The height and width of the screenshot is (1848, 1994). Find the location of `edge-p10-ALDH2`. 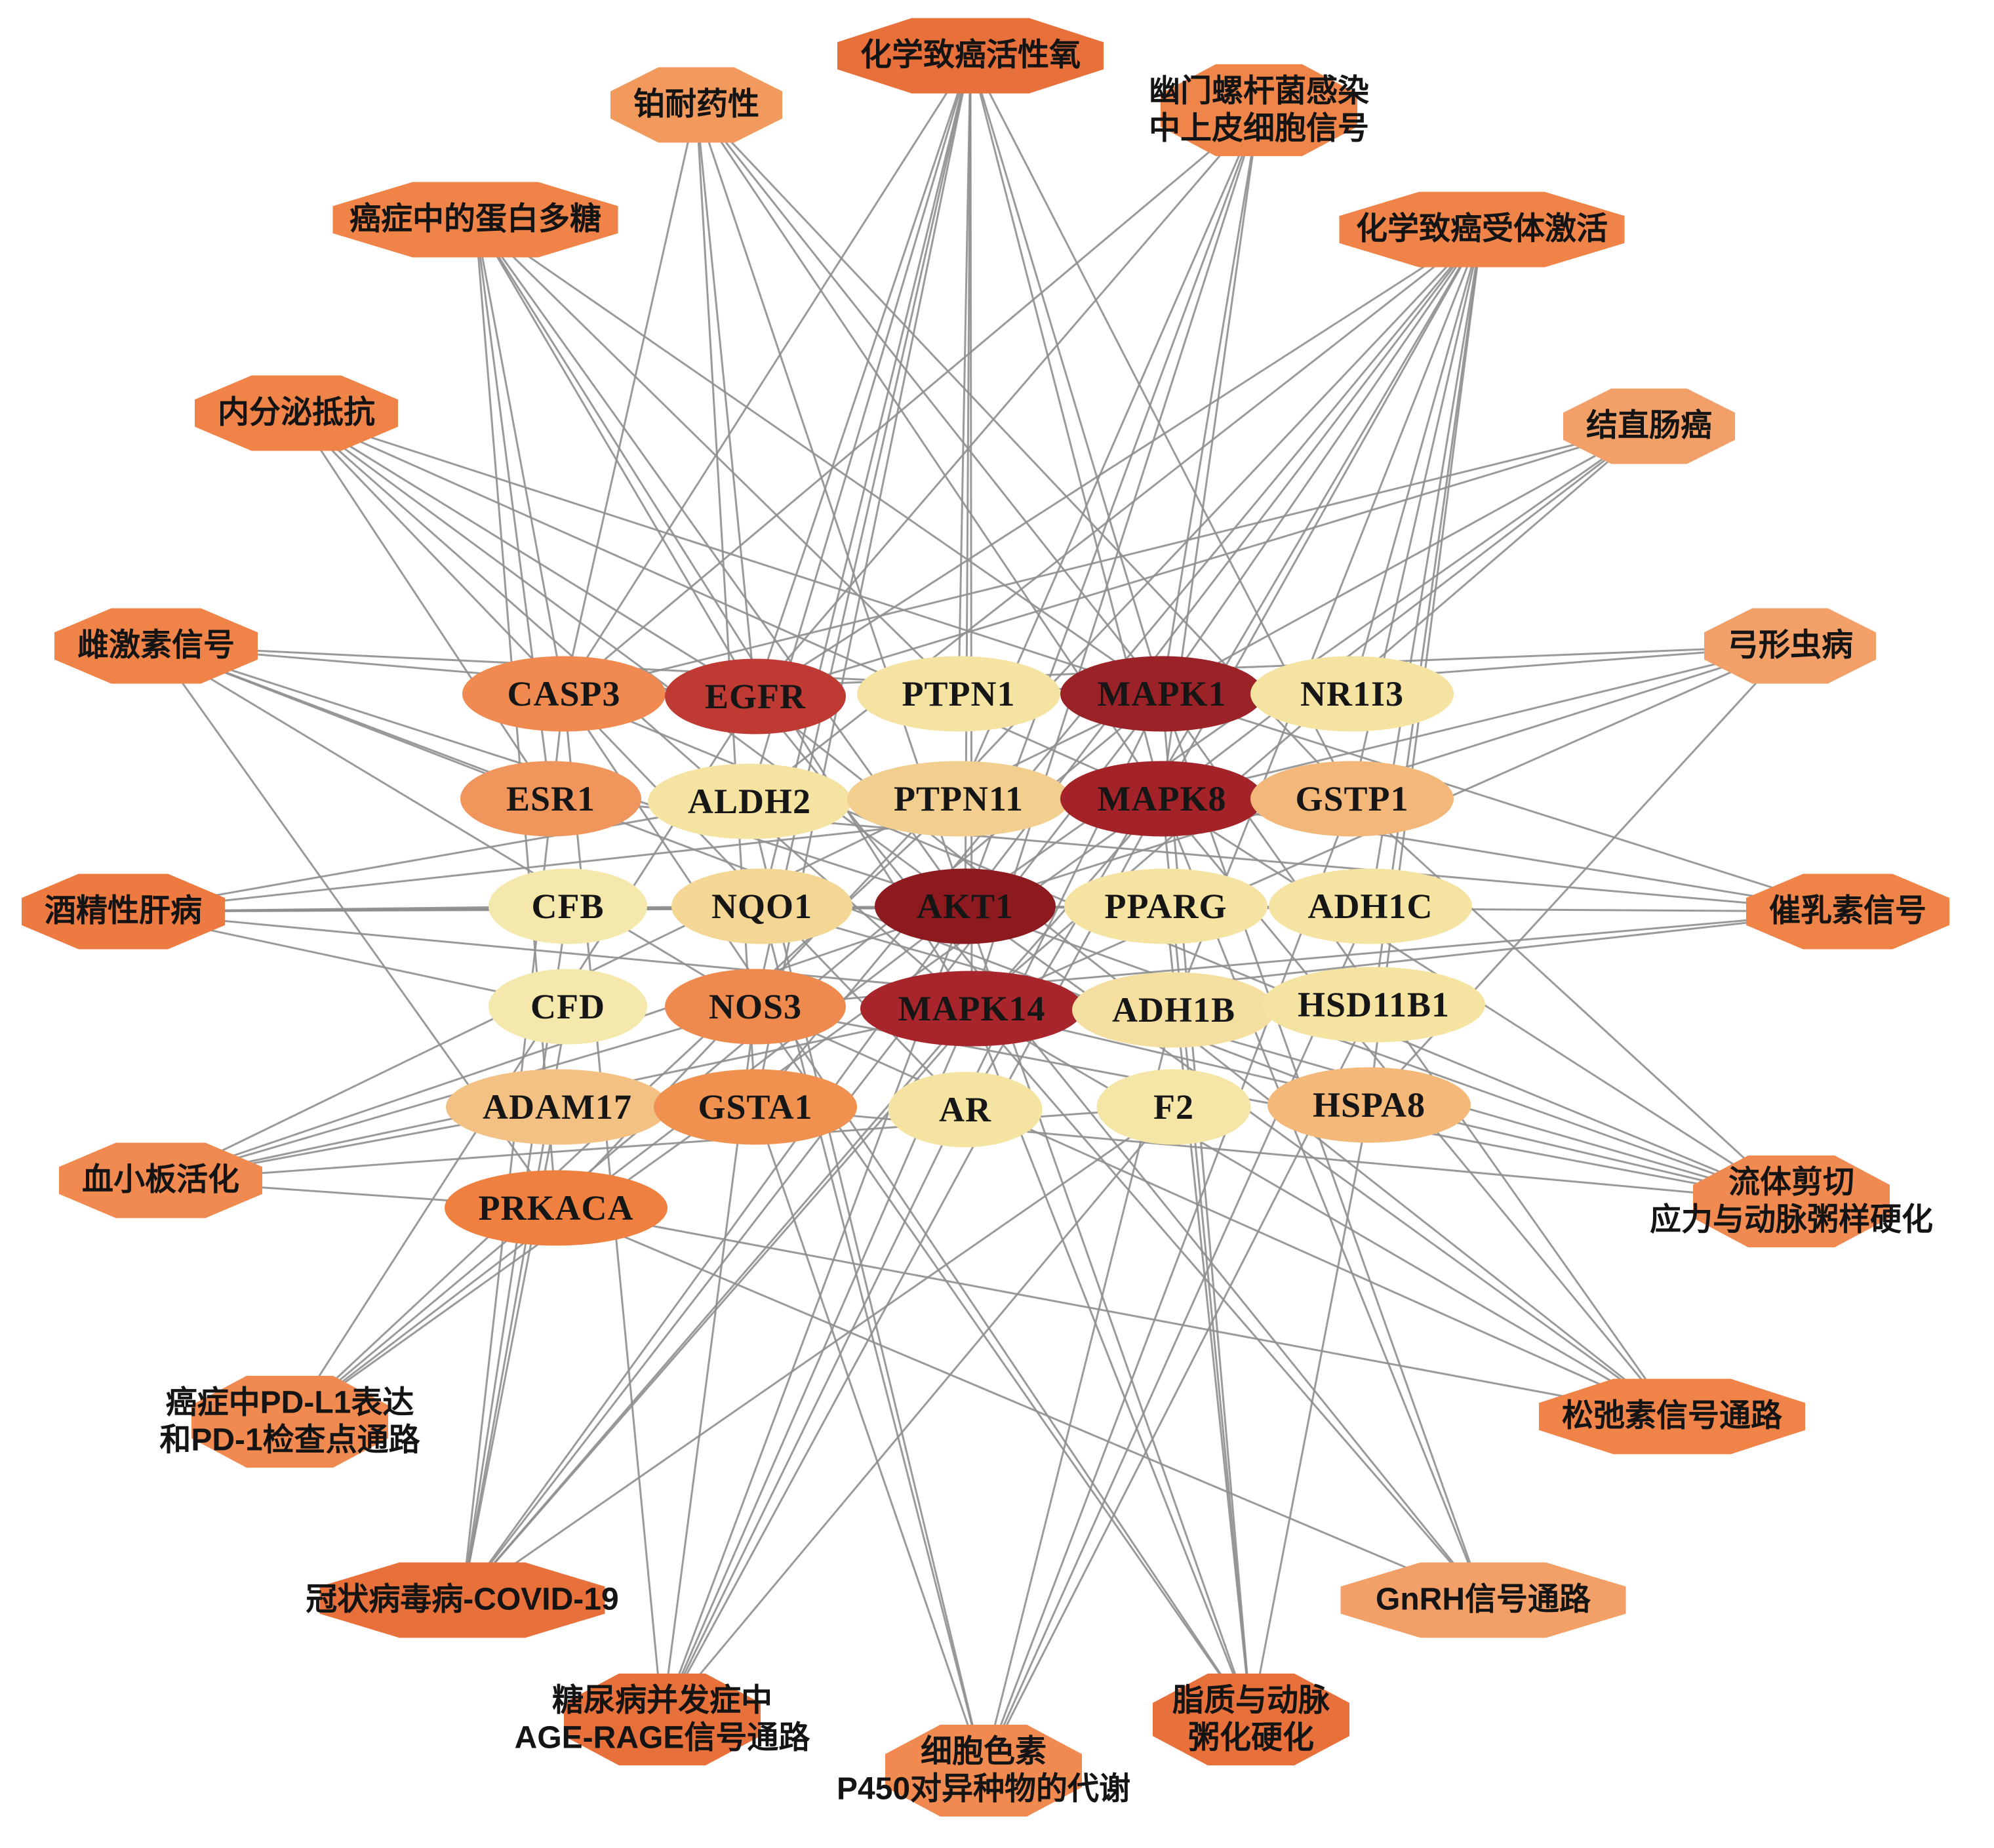

edge-p10-ALDH2 is located at coordinates (436, 856).